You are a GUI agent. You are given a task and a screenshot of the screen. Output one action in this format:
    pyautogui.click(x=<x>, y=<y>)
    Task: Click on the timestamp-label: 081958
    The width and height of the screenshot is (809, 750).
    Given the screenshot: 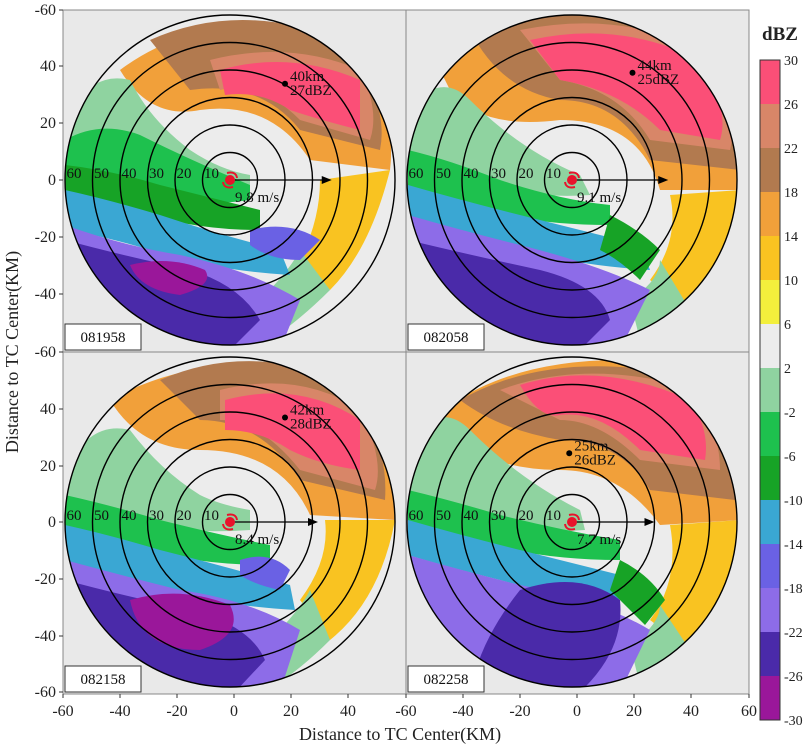 What is the action you would take?
    pyautogui.click(x=103, y=338)
    